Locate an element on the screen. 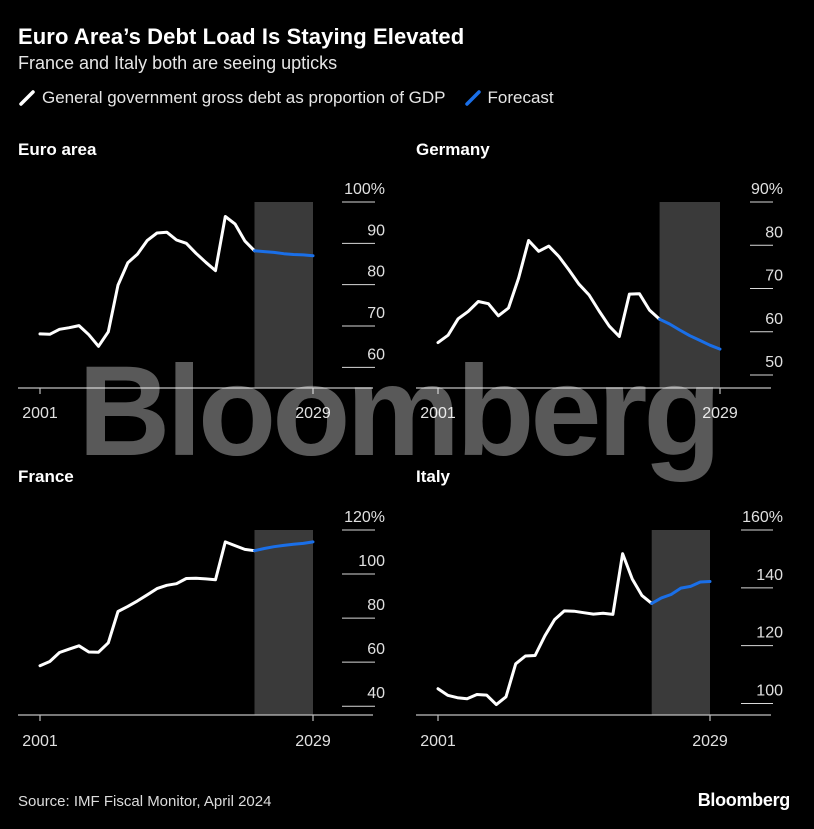 The width and height of the screenshot is (814, 829). chart-panel-euro-area: 60 70 80 90 100% 2001 2029 is located at coordinates (201, 301).